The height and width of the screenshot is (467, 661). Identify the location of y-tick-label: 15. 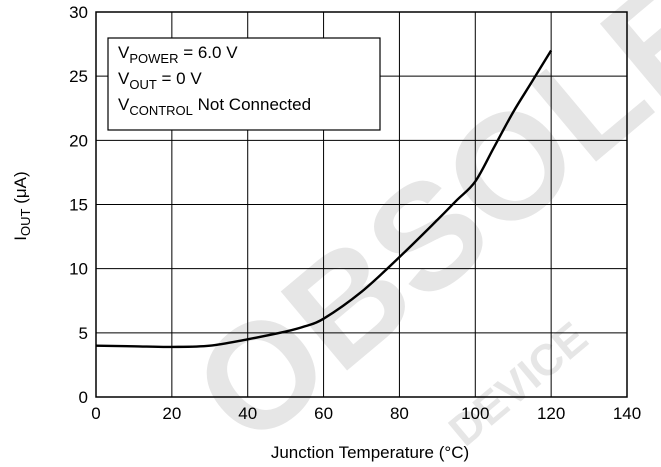
(78, 205).